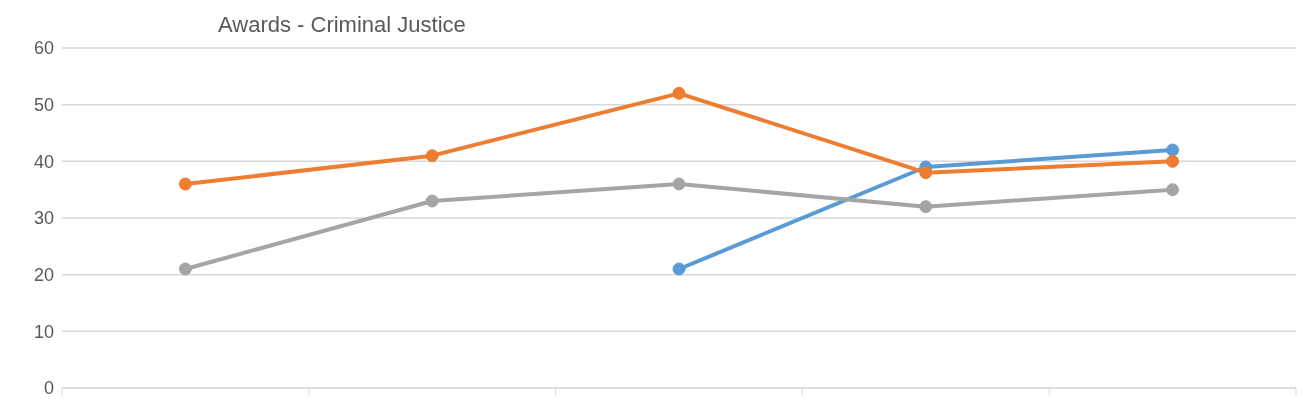 The height and width of the screenshot is (405, 1306). What do you see at coordinates (43, 331) in the screenshot?
I see `y-tick-label: 10` at bounding box center [43, 331].